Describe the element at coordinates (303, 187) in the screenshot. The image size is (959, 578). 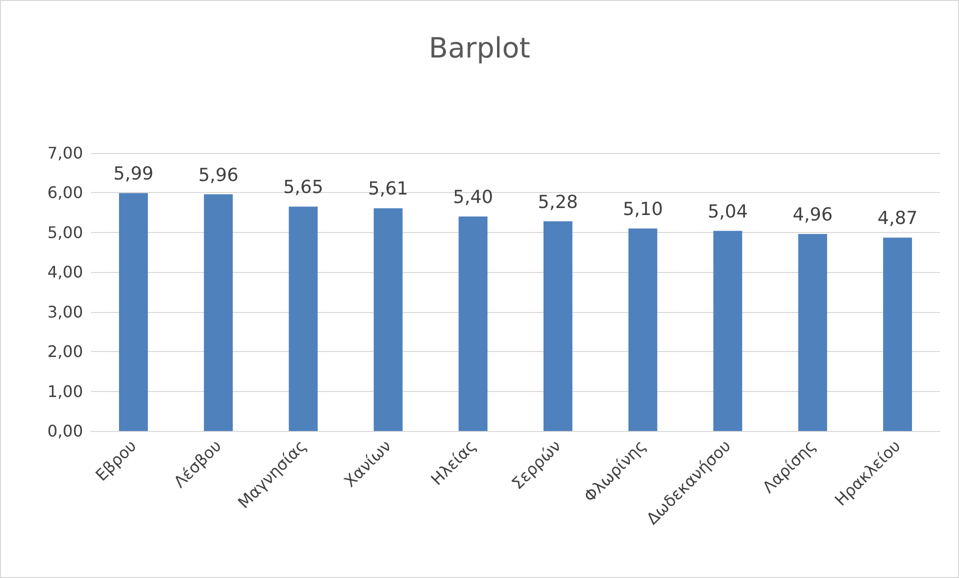
I see `data-label: 5,65` at that location.